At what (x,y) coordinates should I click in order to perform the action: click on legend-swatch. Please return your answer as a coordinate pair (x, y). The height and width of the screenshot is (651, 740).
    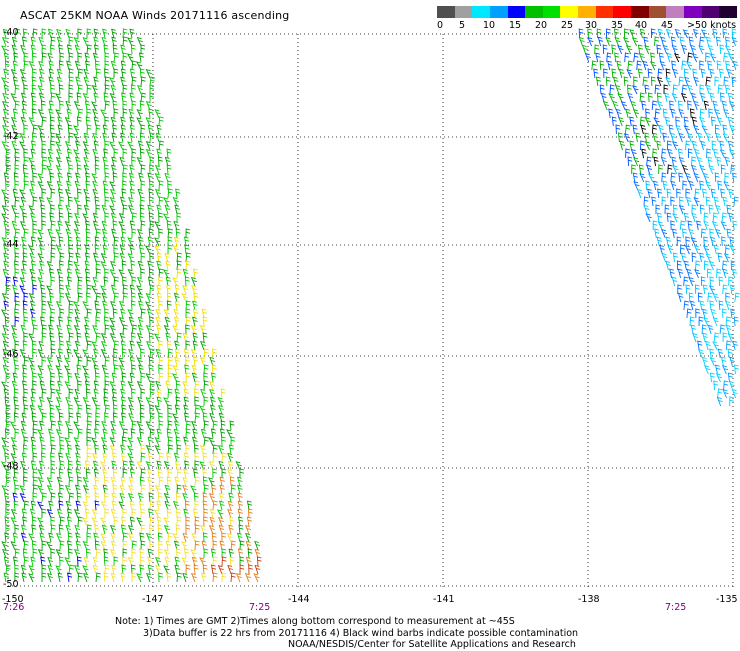
    Looking at the image, I should click on (710, 12).